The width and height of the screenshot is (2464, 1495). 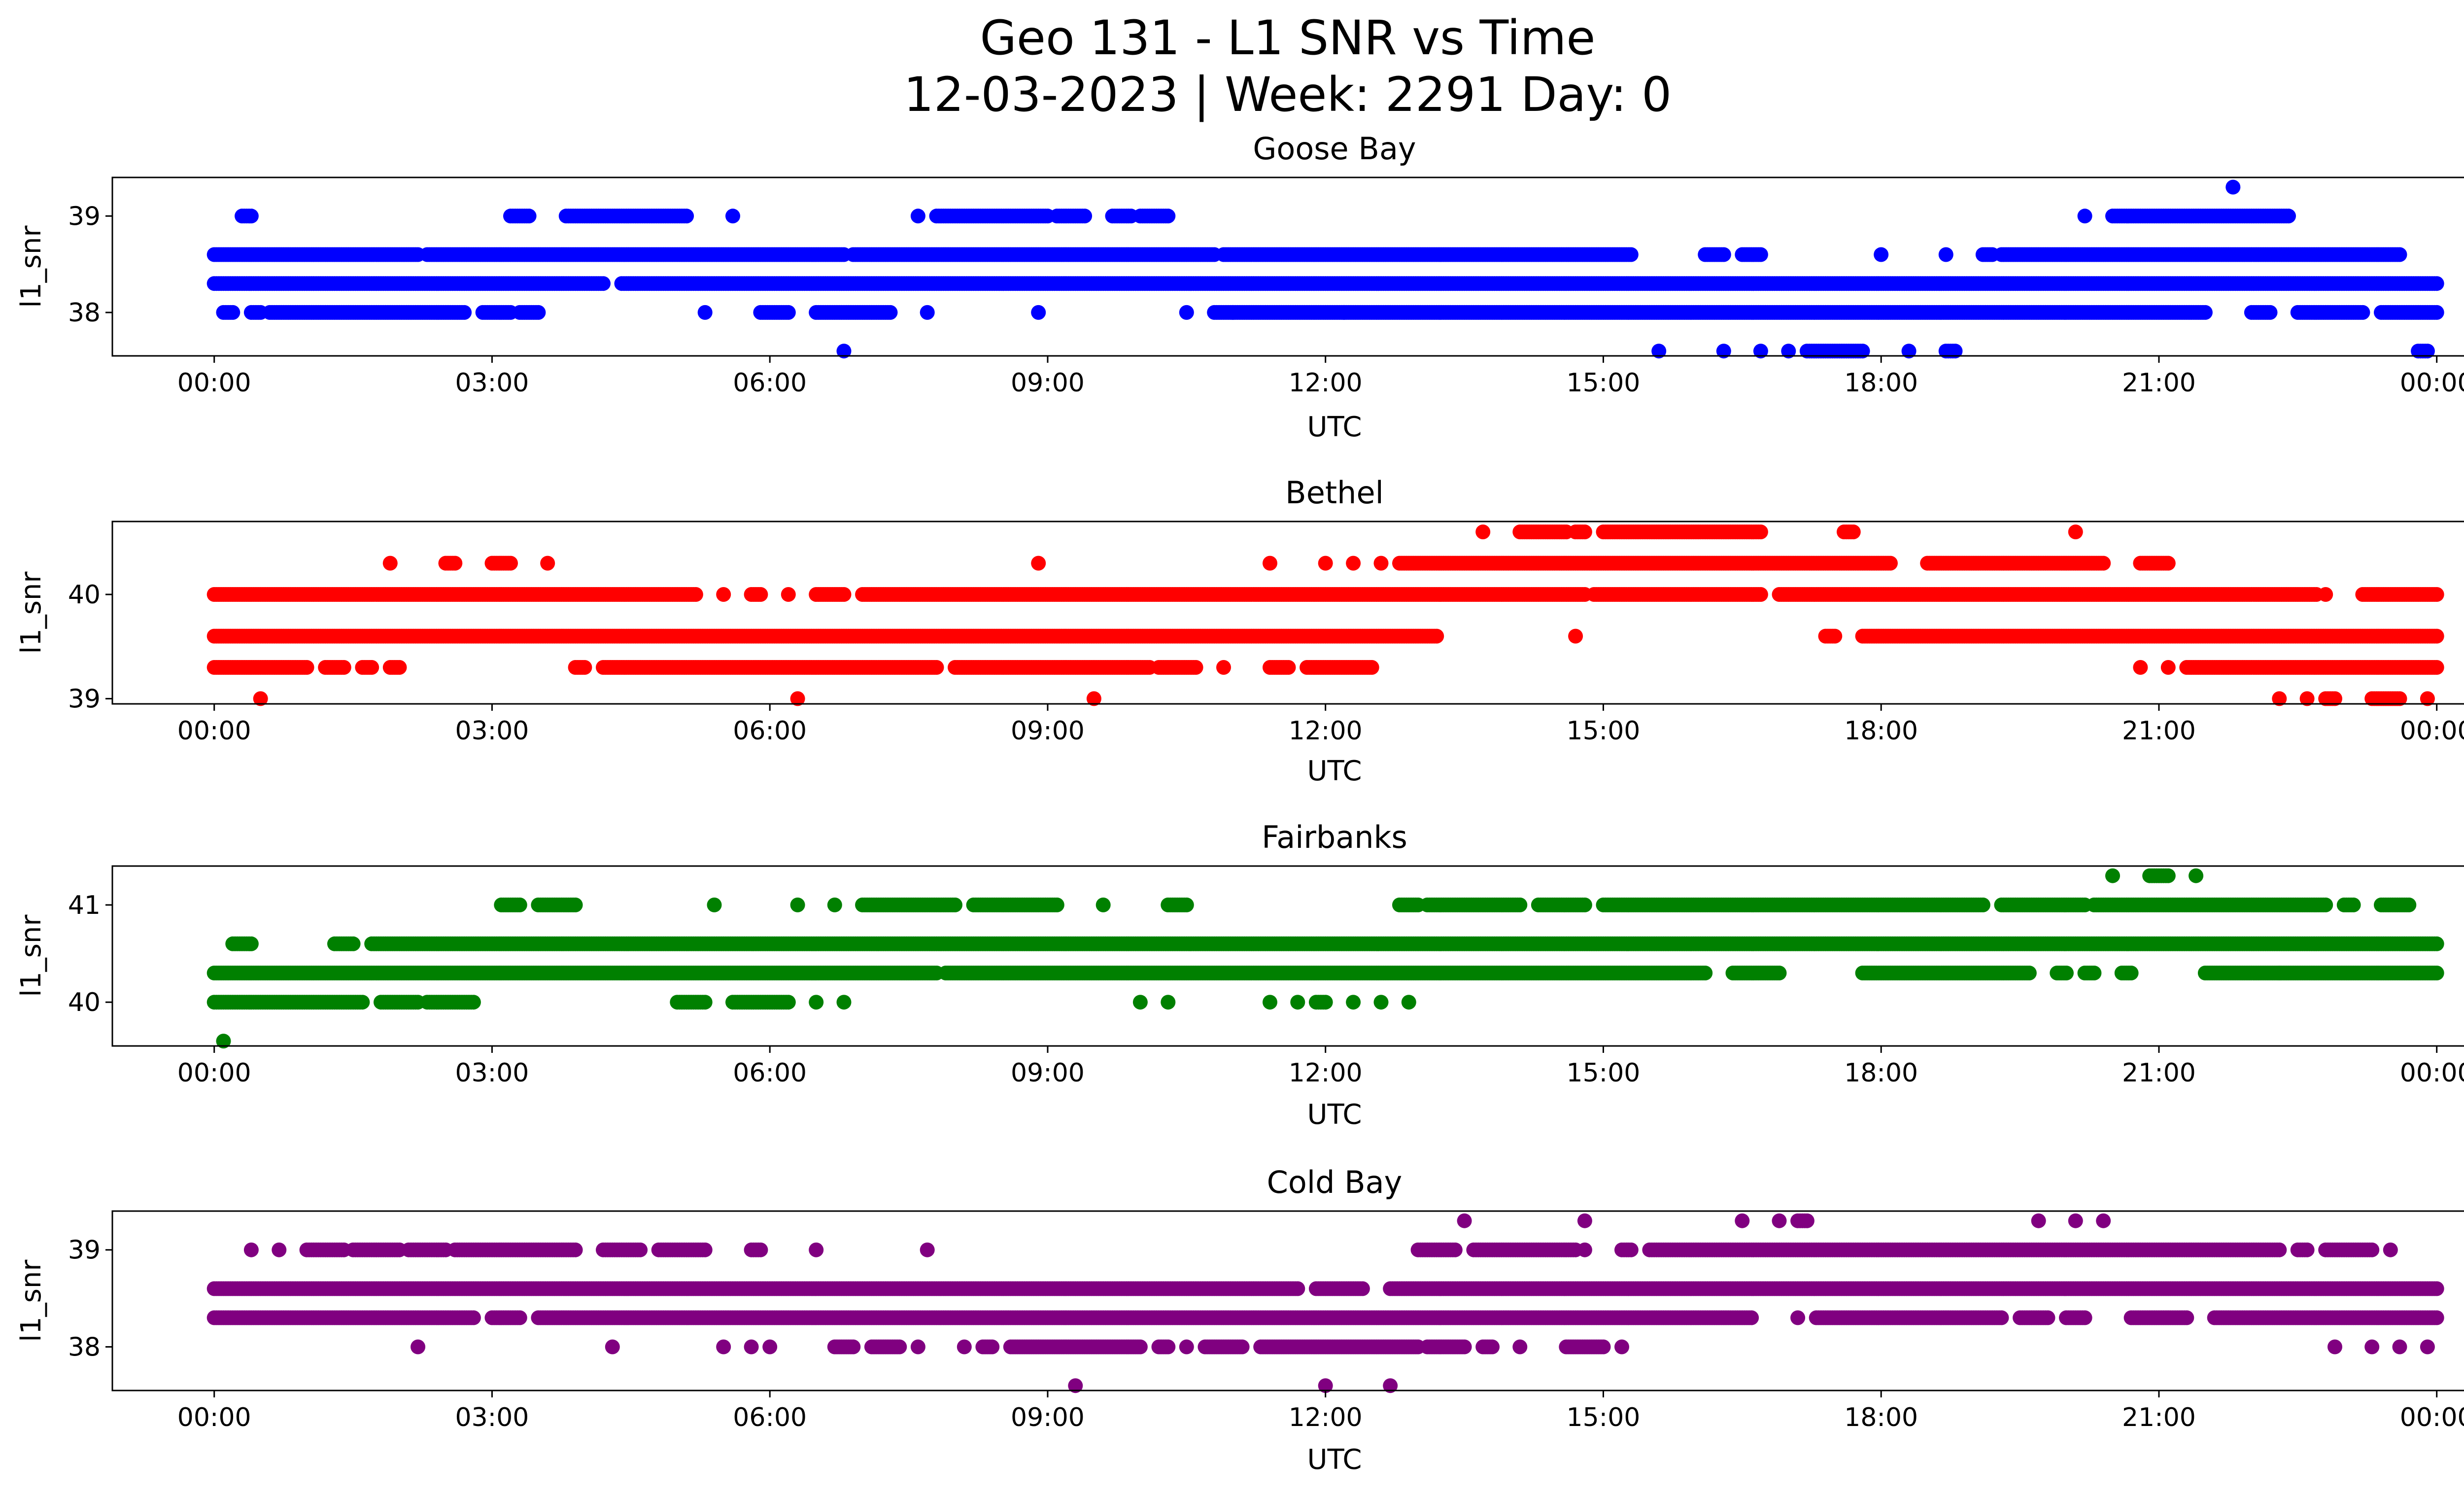 What do you see at coordinates (90, 265) in the screenshot?
I see `y-axis-ticks: 38 39` at bounding box center [90, 265].